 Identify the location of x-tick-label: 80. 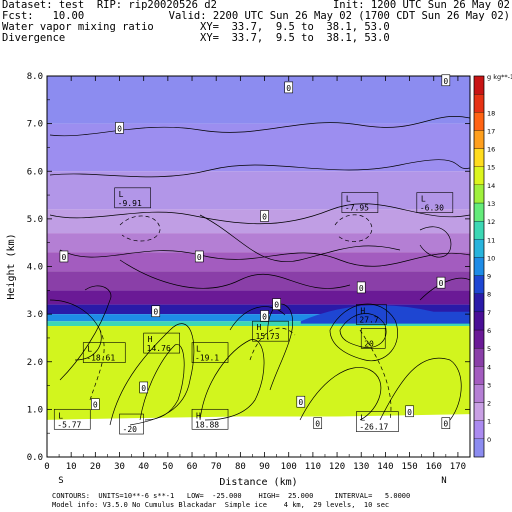
(240, 467).